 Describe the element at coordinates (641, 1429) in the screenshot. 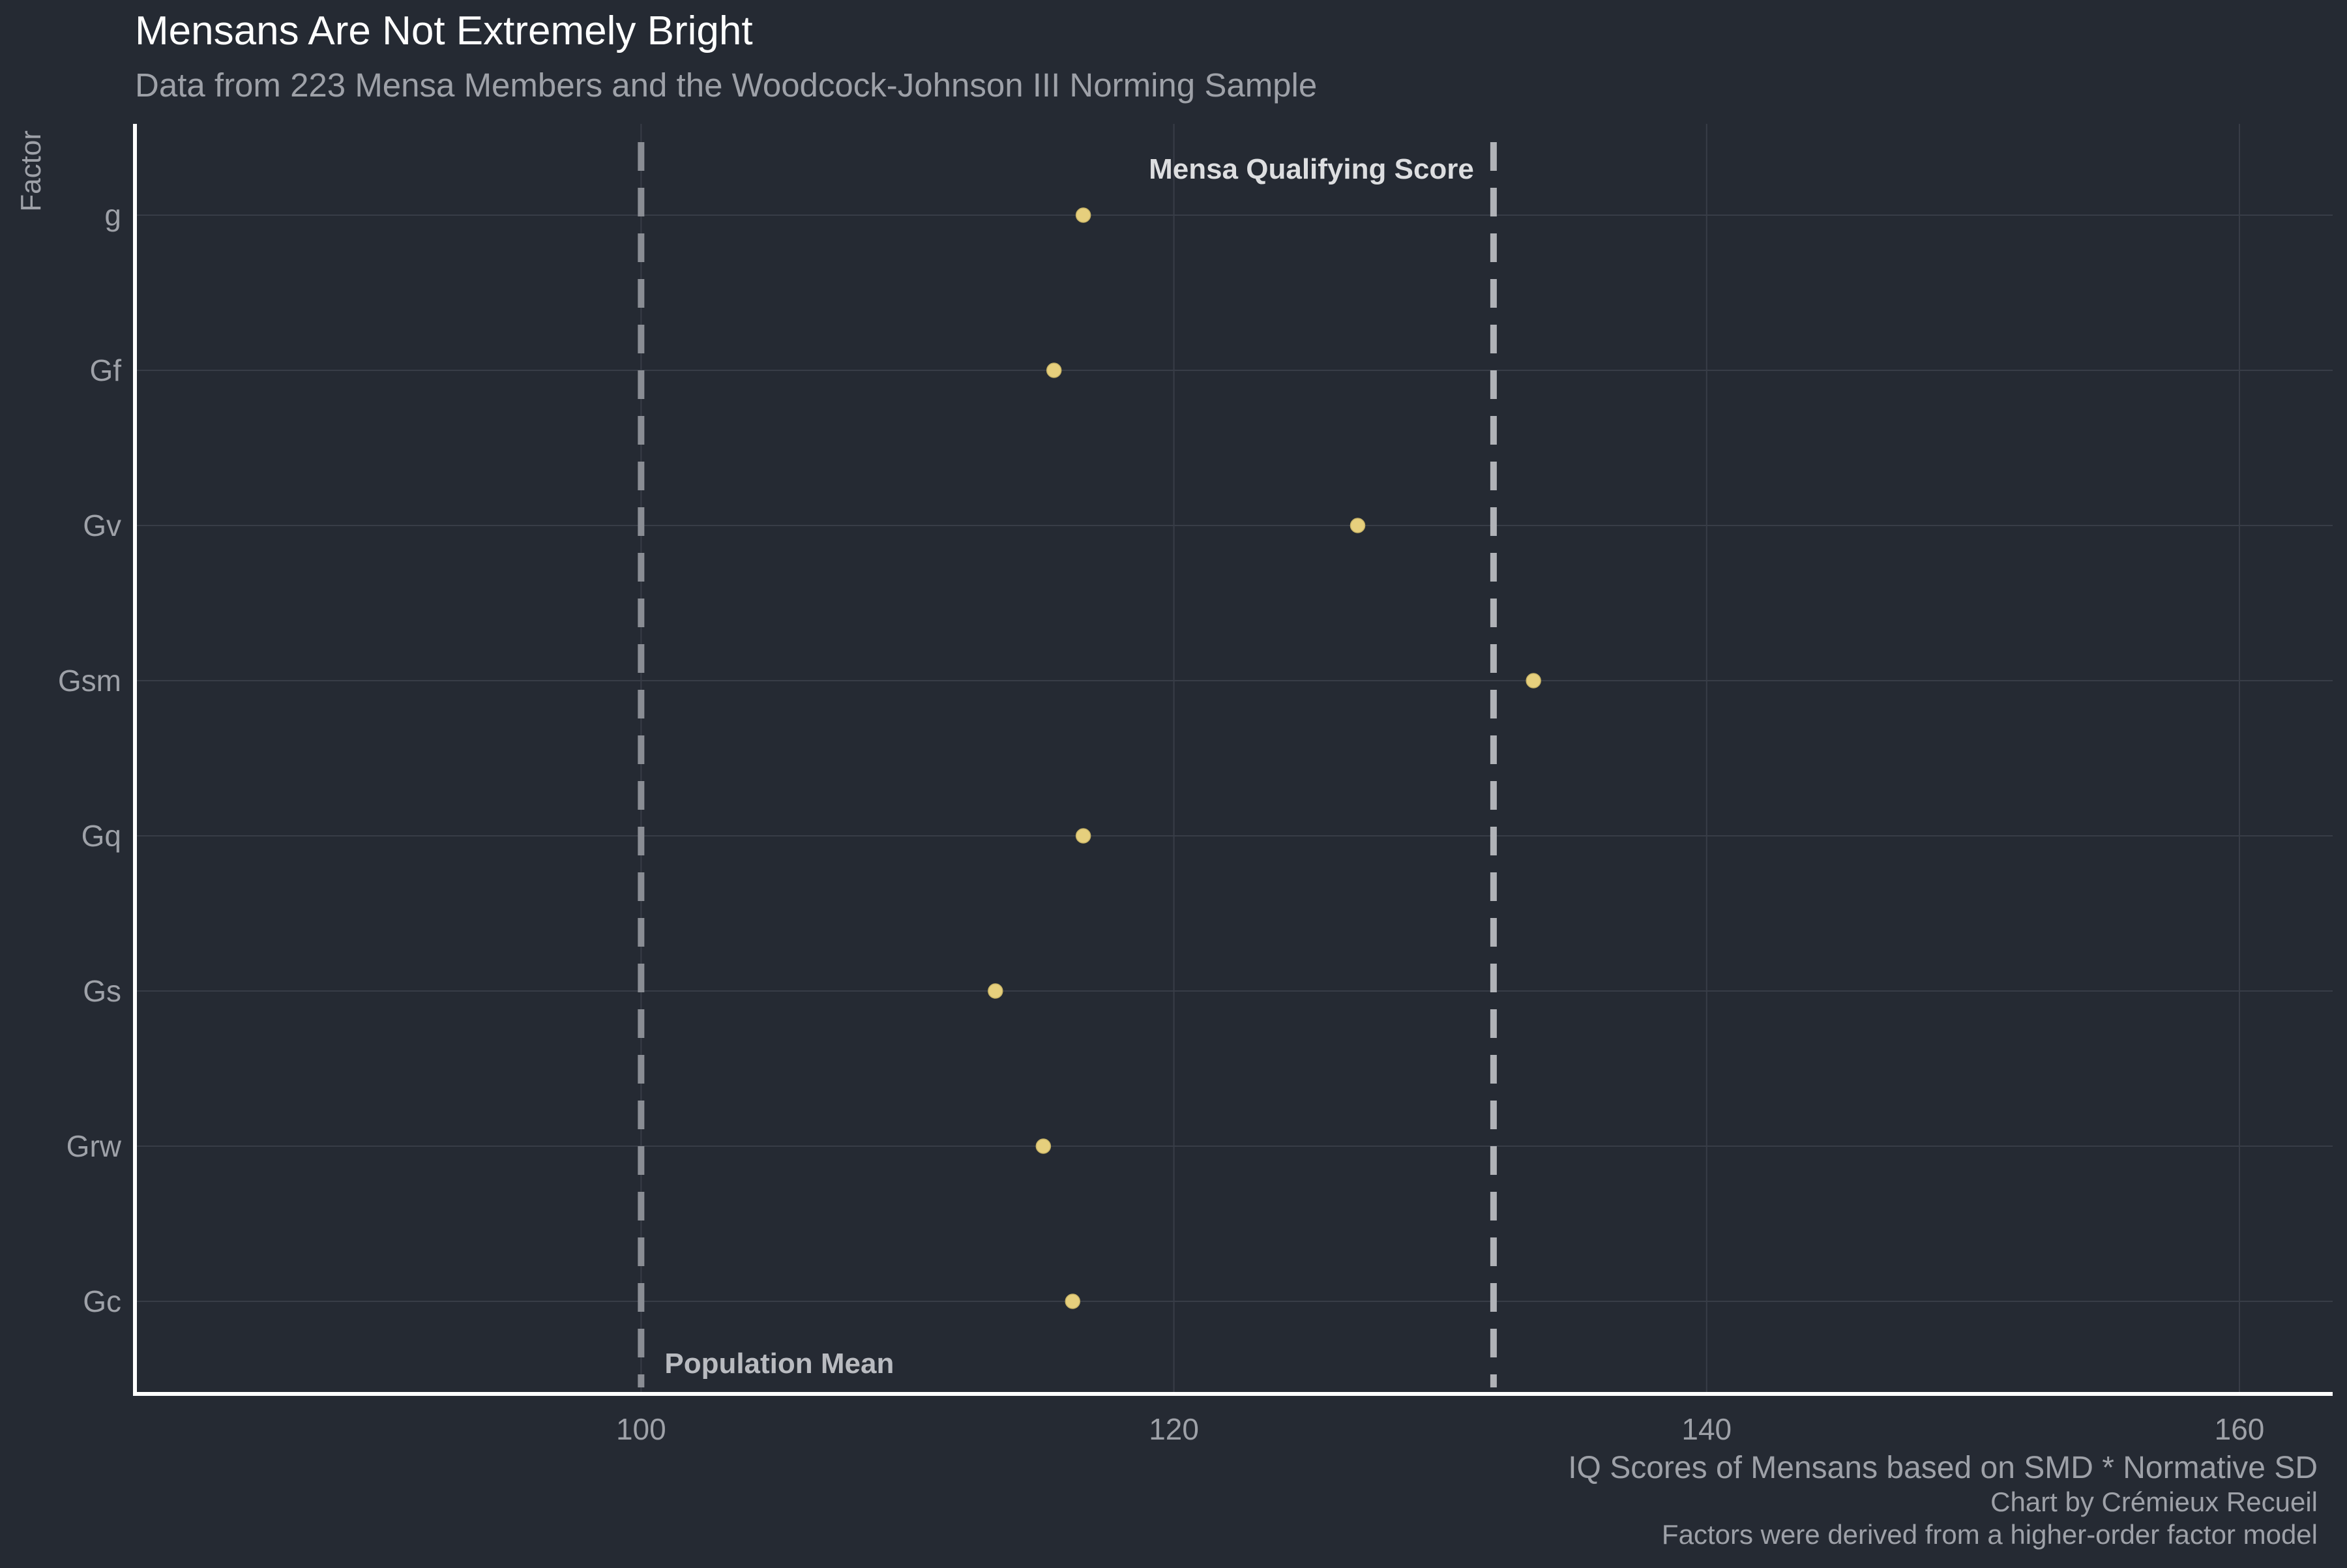

I see `x-tick-label-100: 100` at that location.